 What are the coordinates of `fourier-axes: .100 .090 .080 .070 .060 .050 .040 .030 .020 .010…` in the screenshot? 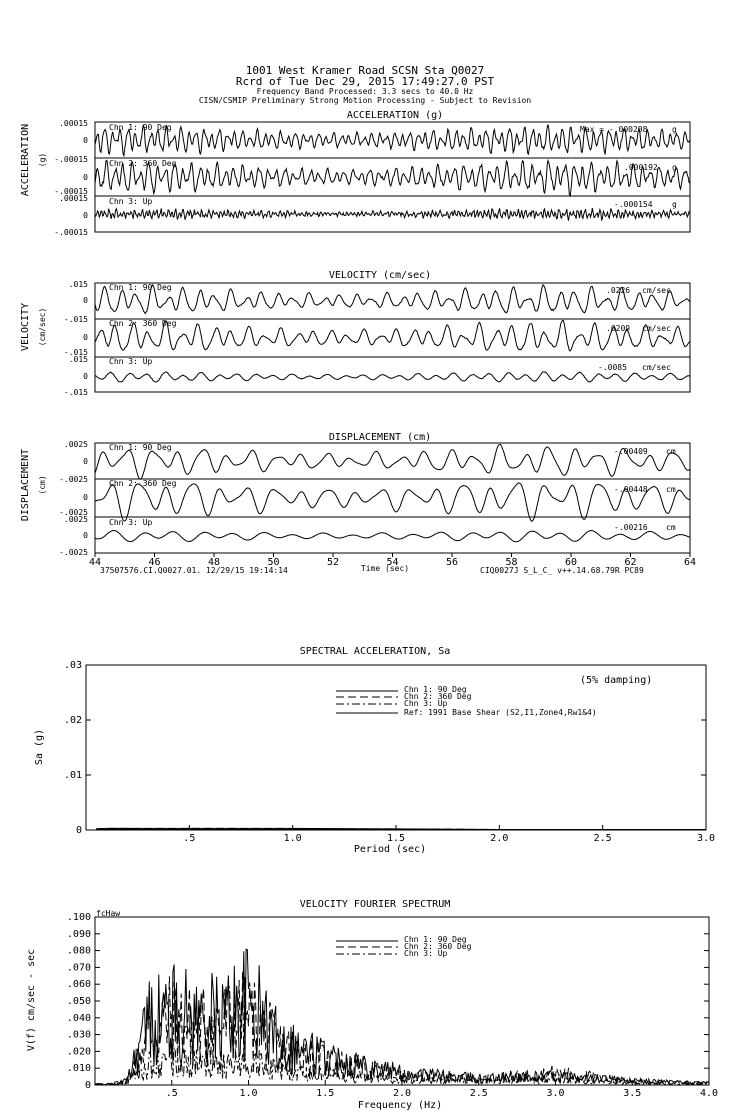 It's located at (392, 1005).